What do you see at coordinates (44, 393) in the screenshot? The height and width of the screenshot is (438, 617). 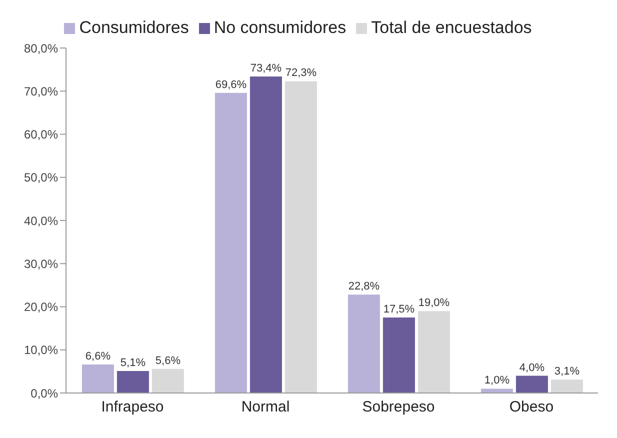 I see `y-tick-label: 0,0%` at bounding box center [44, 393].